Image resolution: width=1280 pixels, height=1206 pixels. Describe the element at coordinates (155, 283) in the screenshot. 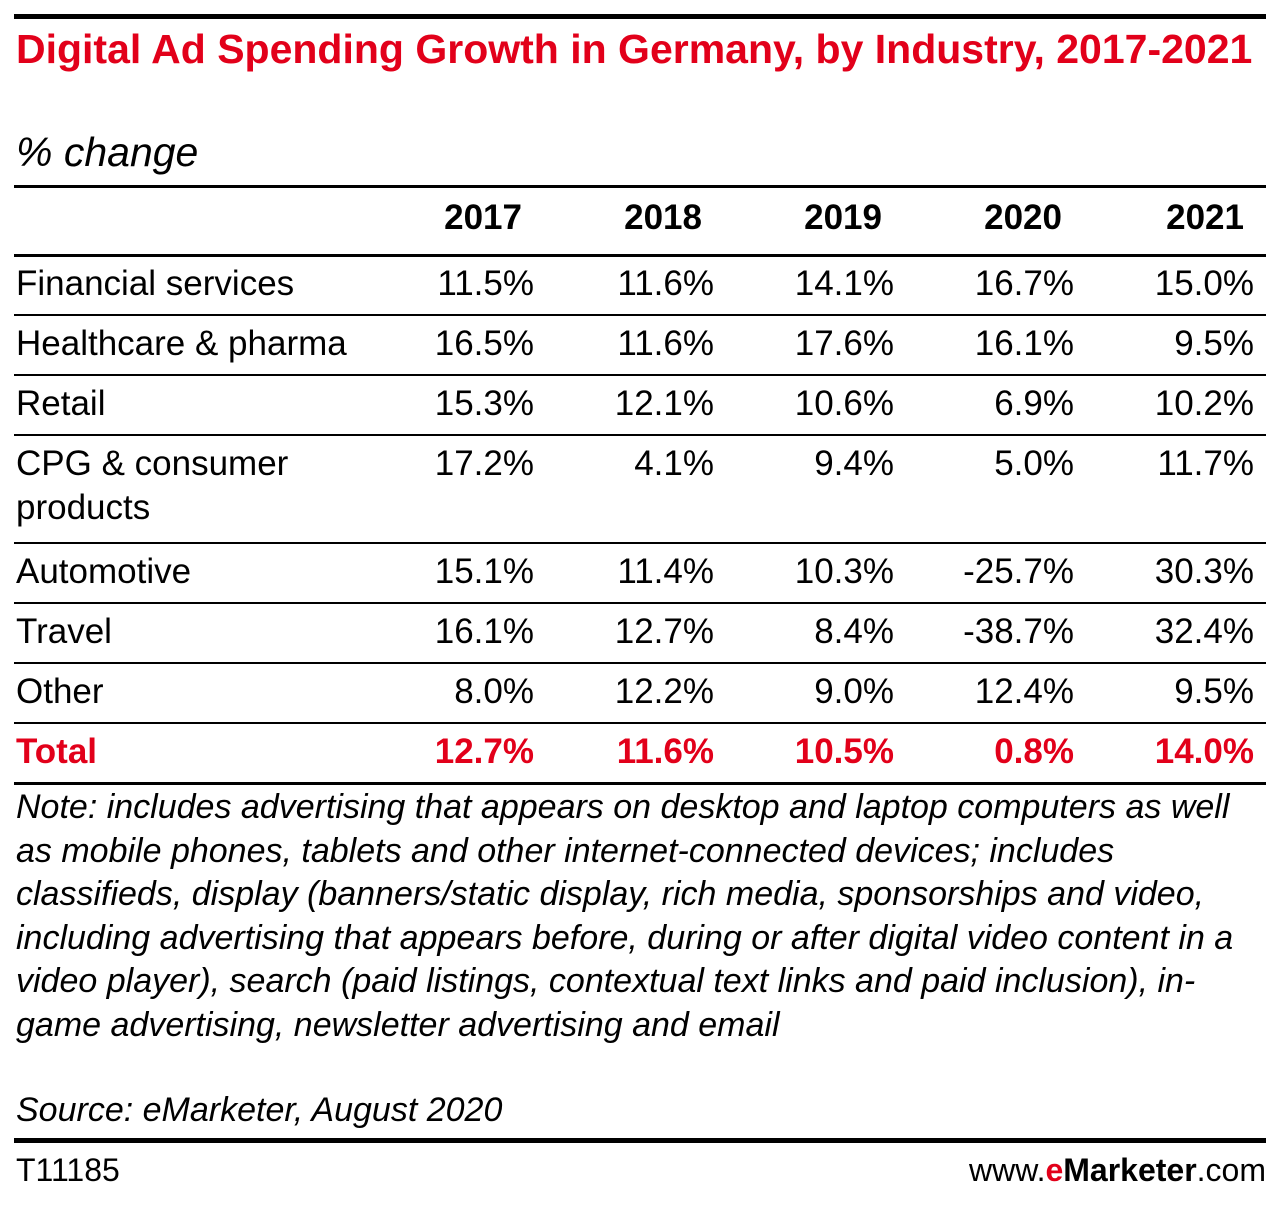

I see `row-label: Financial services` at that location.